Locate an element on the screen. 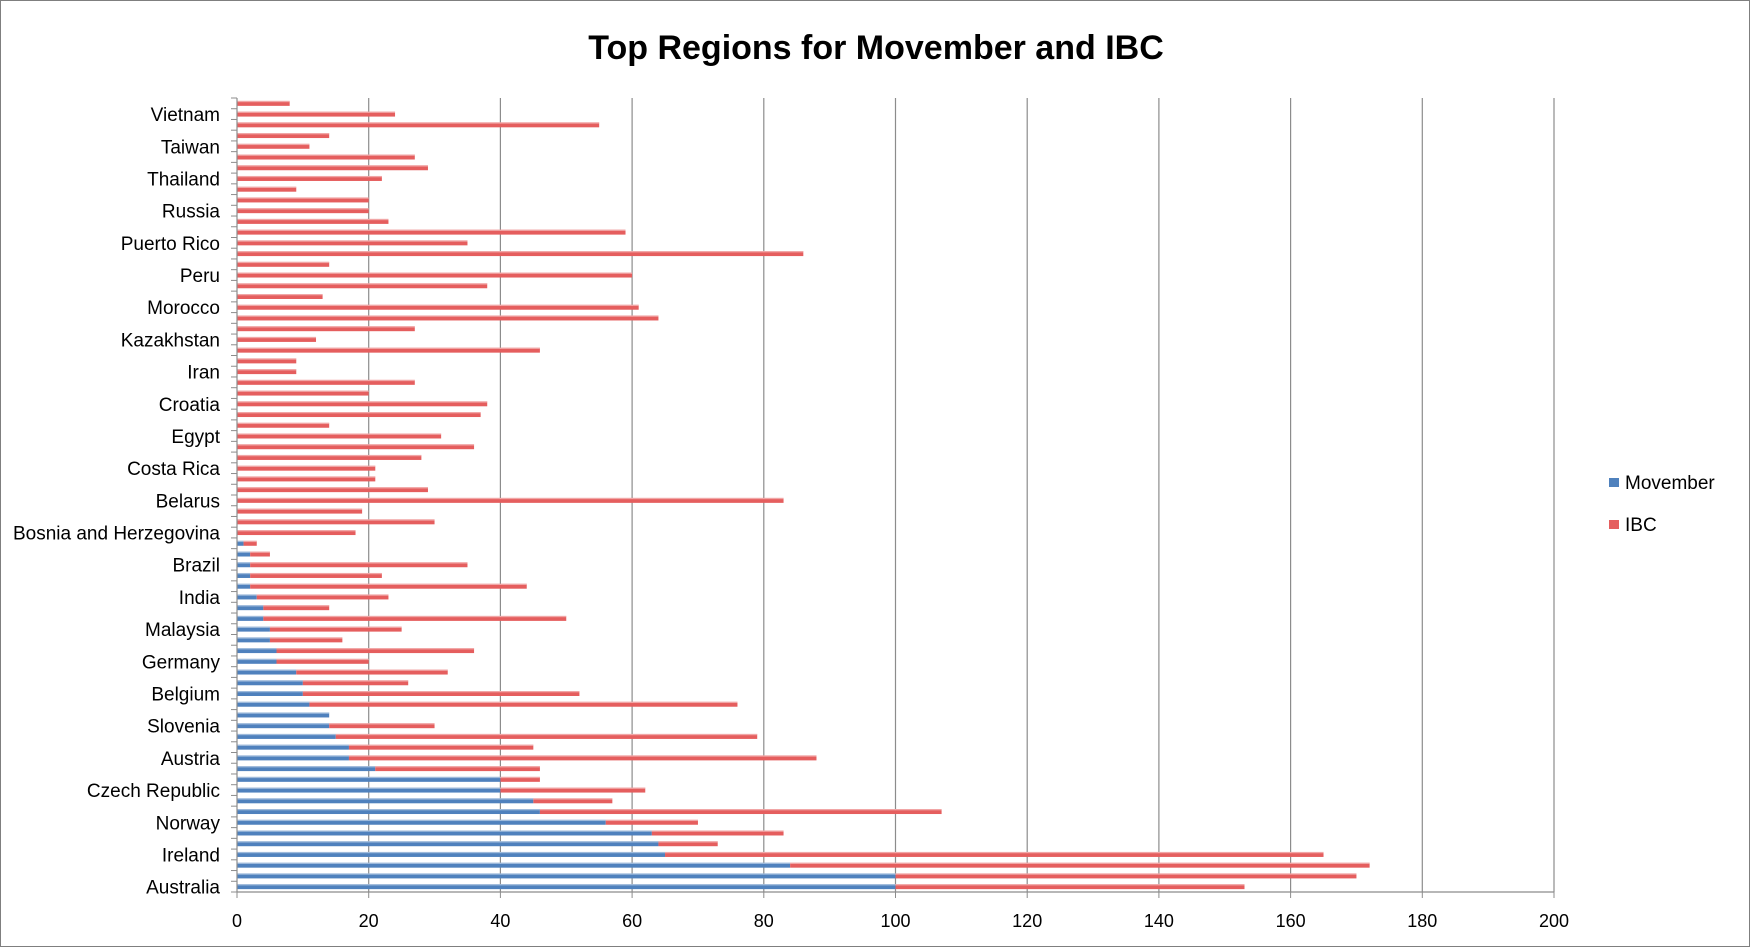 The width and height of the screenshot is (1750, 948). category-label: Egypt is located at coordinates (195, 437).